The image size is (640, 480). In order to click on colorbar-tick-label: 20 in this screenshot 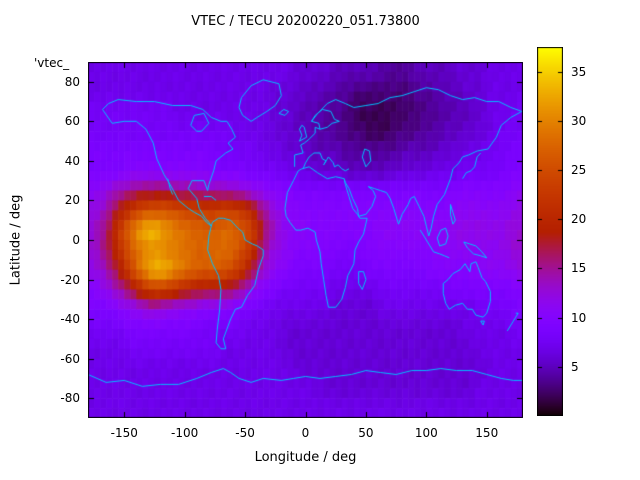, I will do `click(579, 219)`.